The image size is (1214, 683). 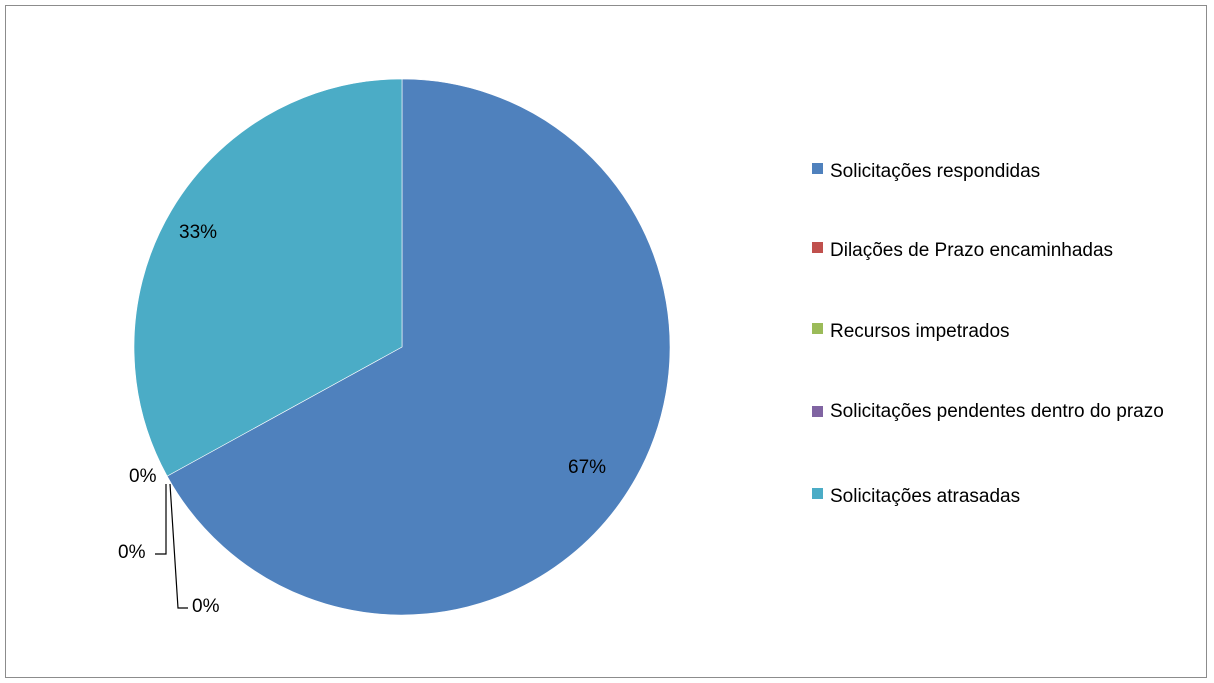 What do you see at coordinates (817, 493) in the screenshot?
I see `legend-swatch-atrasadas` at bounding box center [817, 493].